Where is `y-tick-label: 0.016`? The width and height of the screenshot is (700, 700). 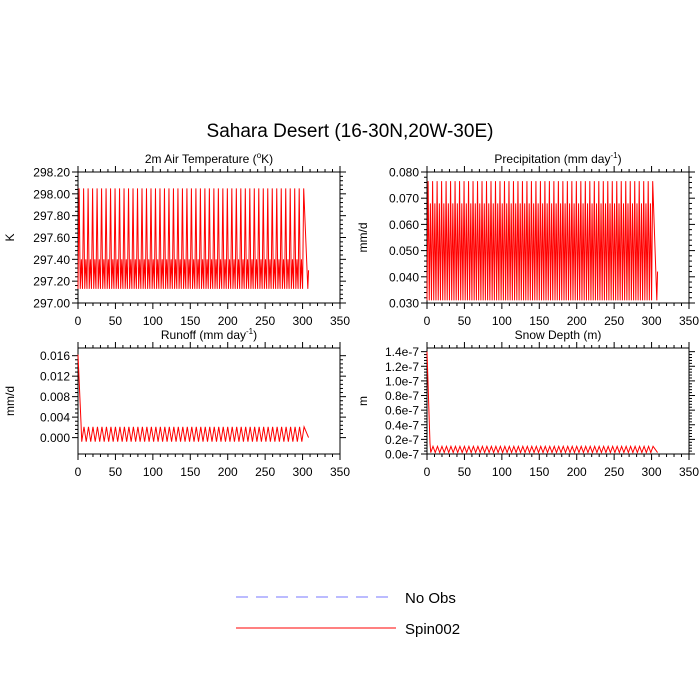
y-tick-label: 0.016 is located at coordinates (55, 356).